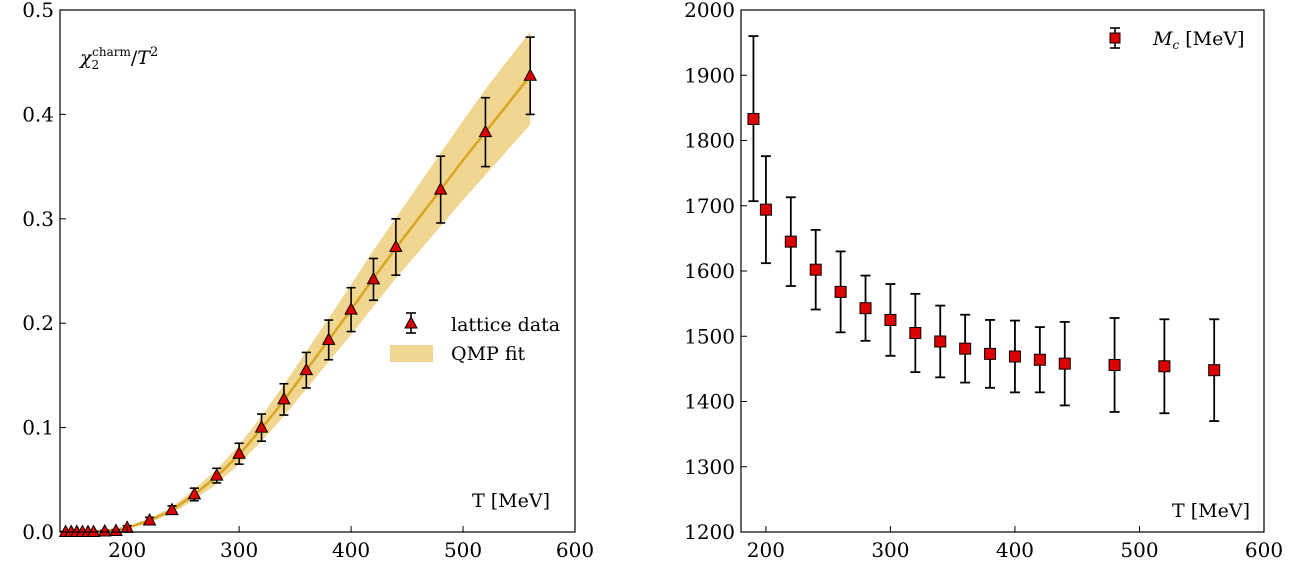  What do you see at coordinates (766, 550) in the screenshot?
I see `right-1-xtick-label: 200` at bounding box center [766, 550].